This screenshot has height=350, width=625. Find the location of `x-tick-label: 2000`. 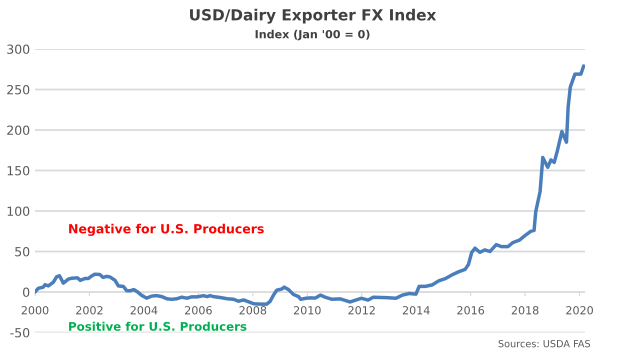

x-tick-label: 2000 is located at coordinates (35, 310).